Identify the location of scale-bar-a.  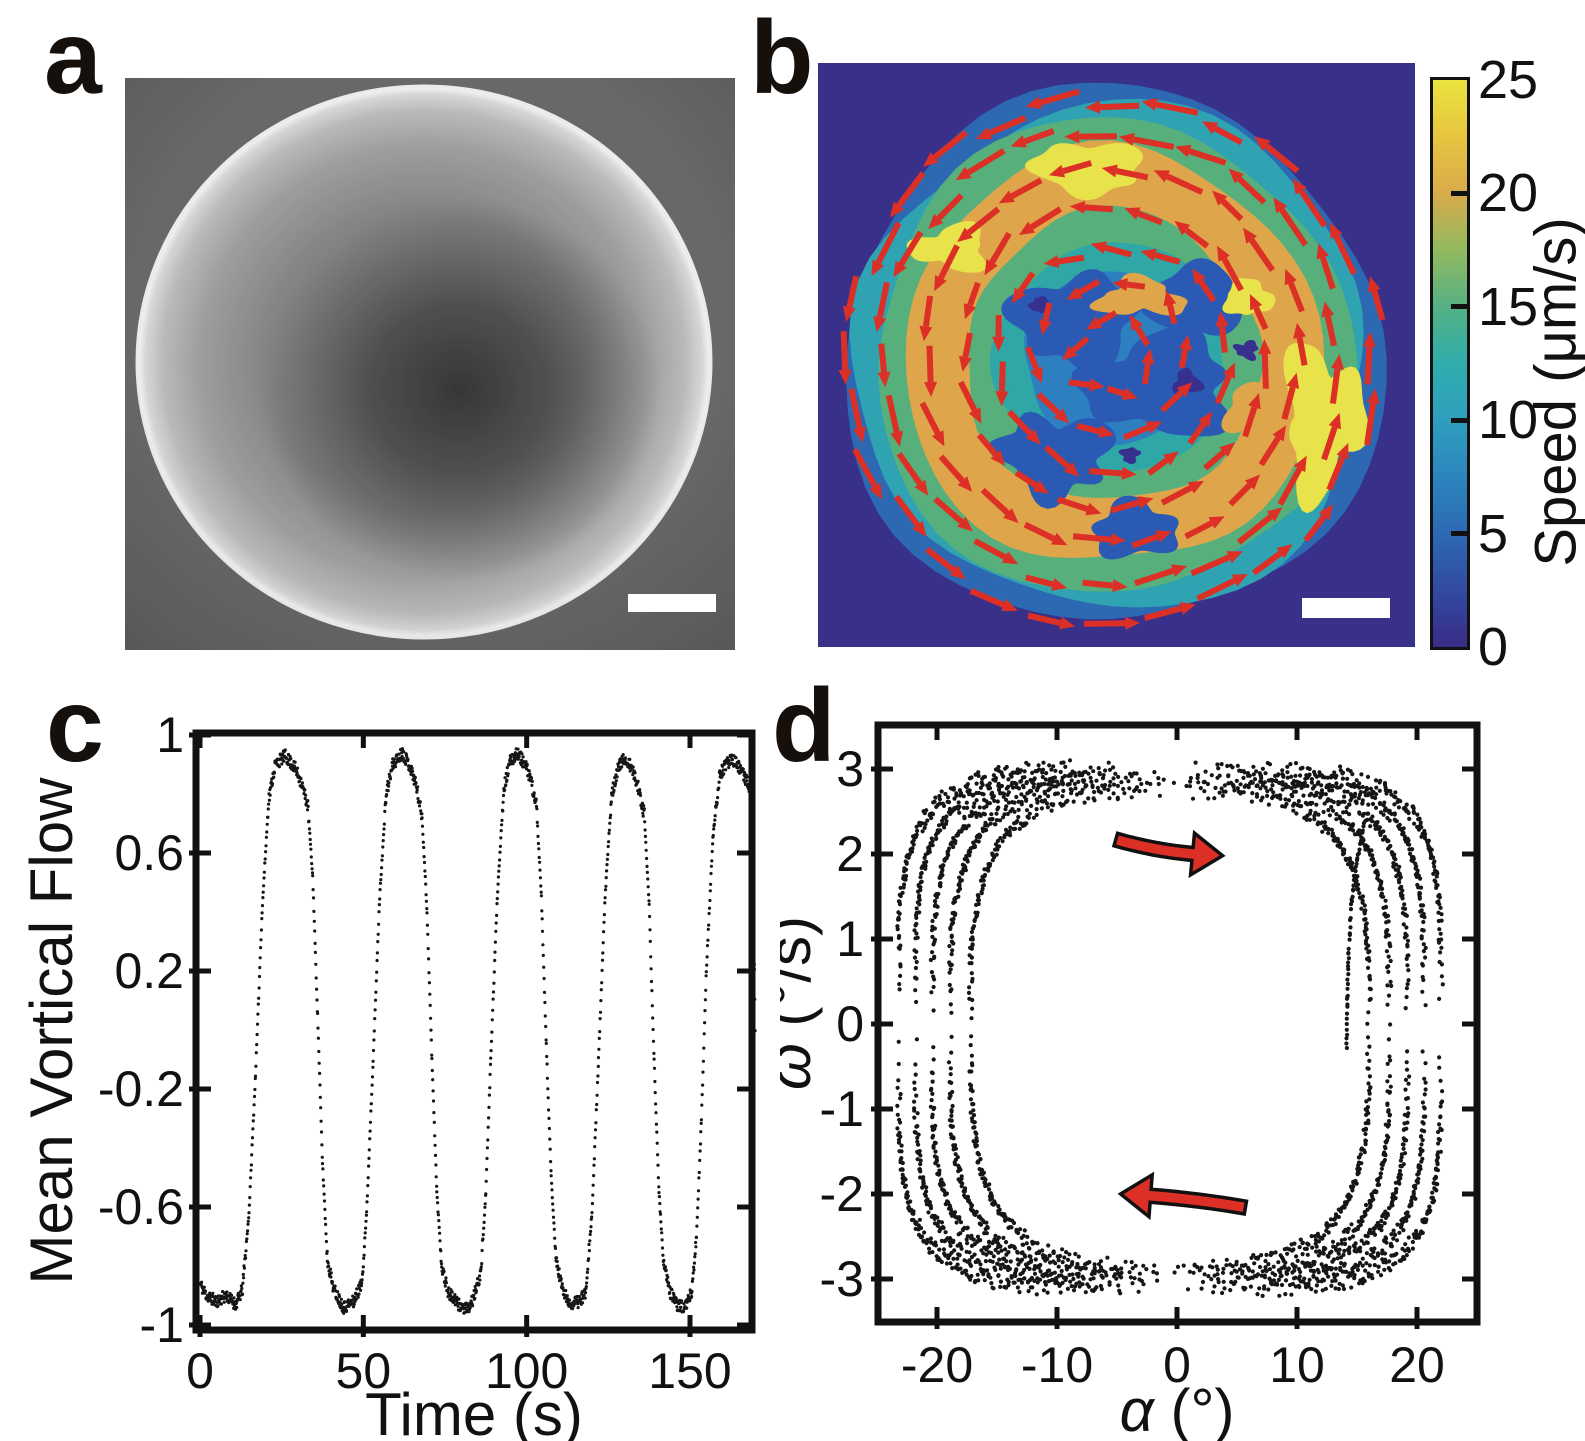
(672, 603).